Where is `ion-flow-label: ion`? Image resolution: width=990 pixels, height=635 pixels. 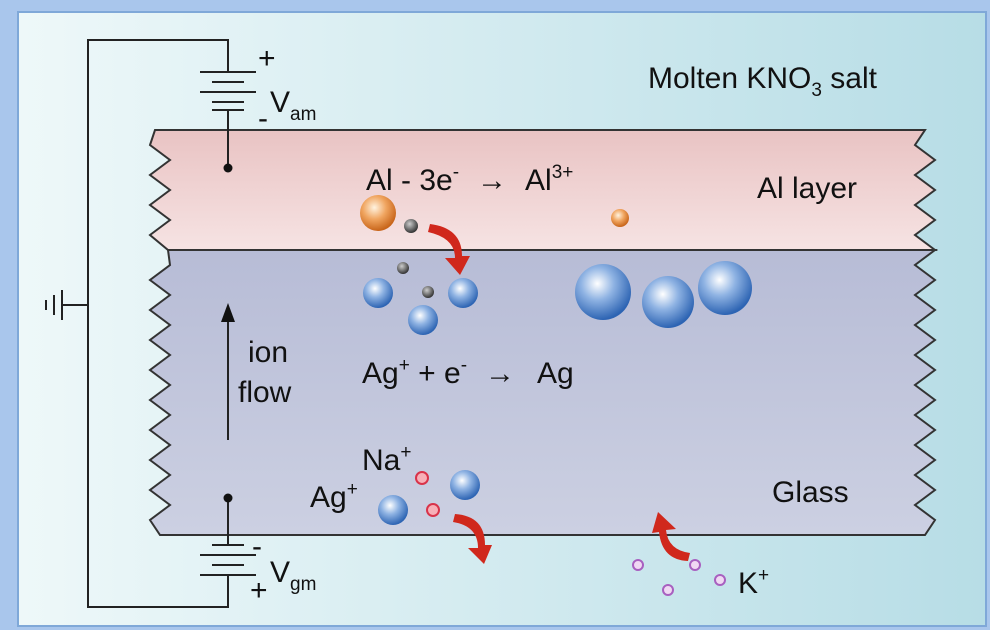 ion-flow-label: ion is located at coordinates (268, 352).